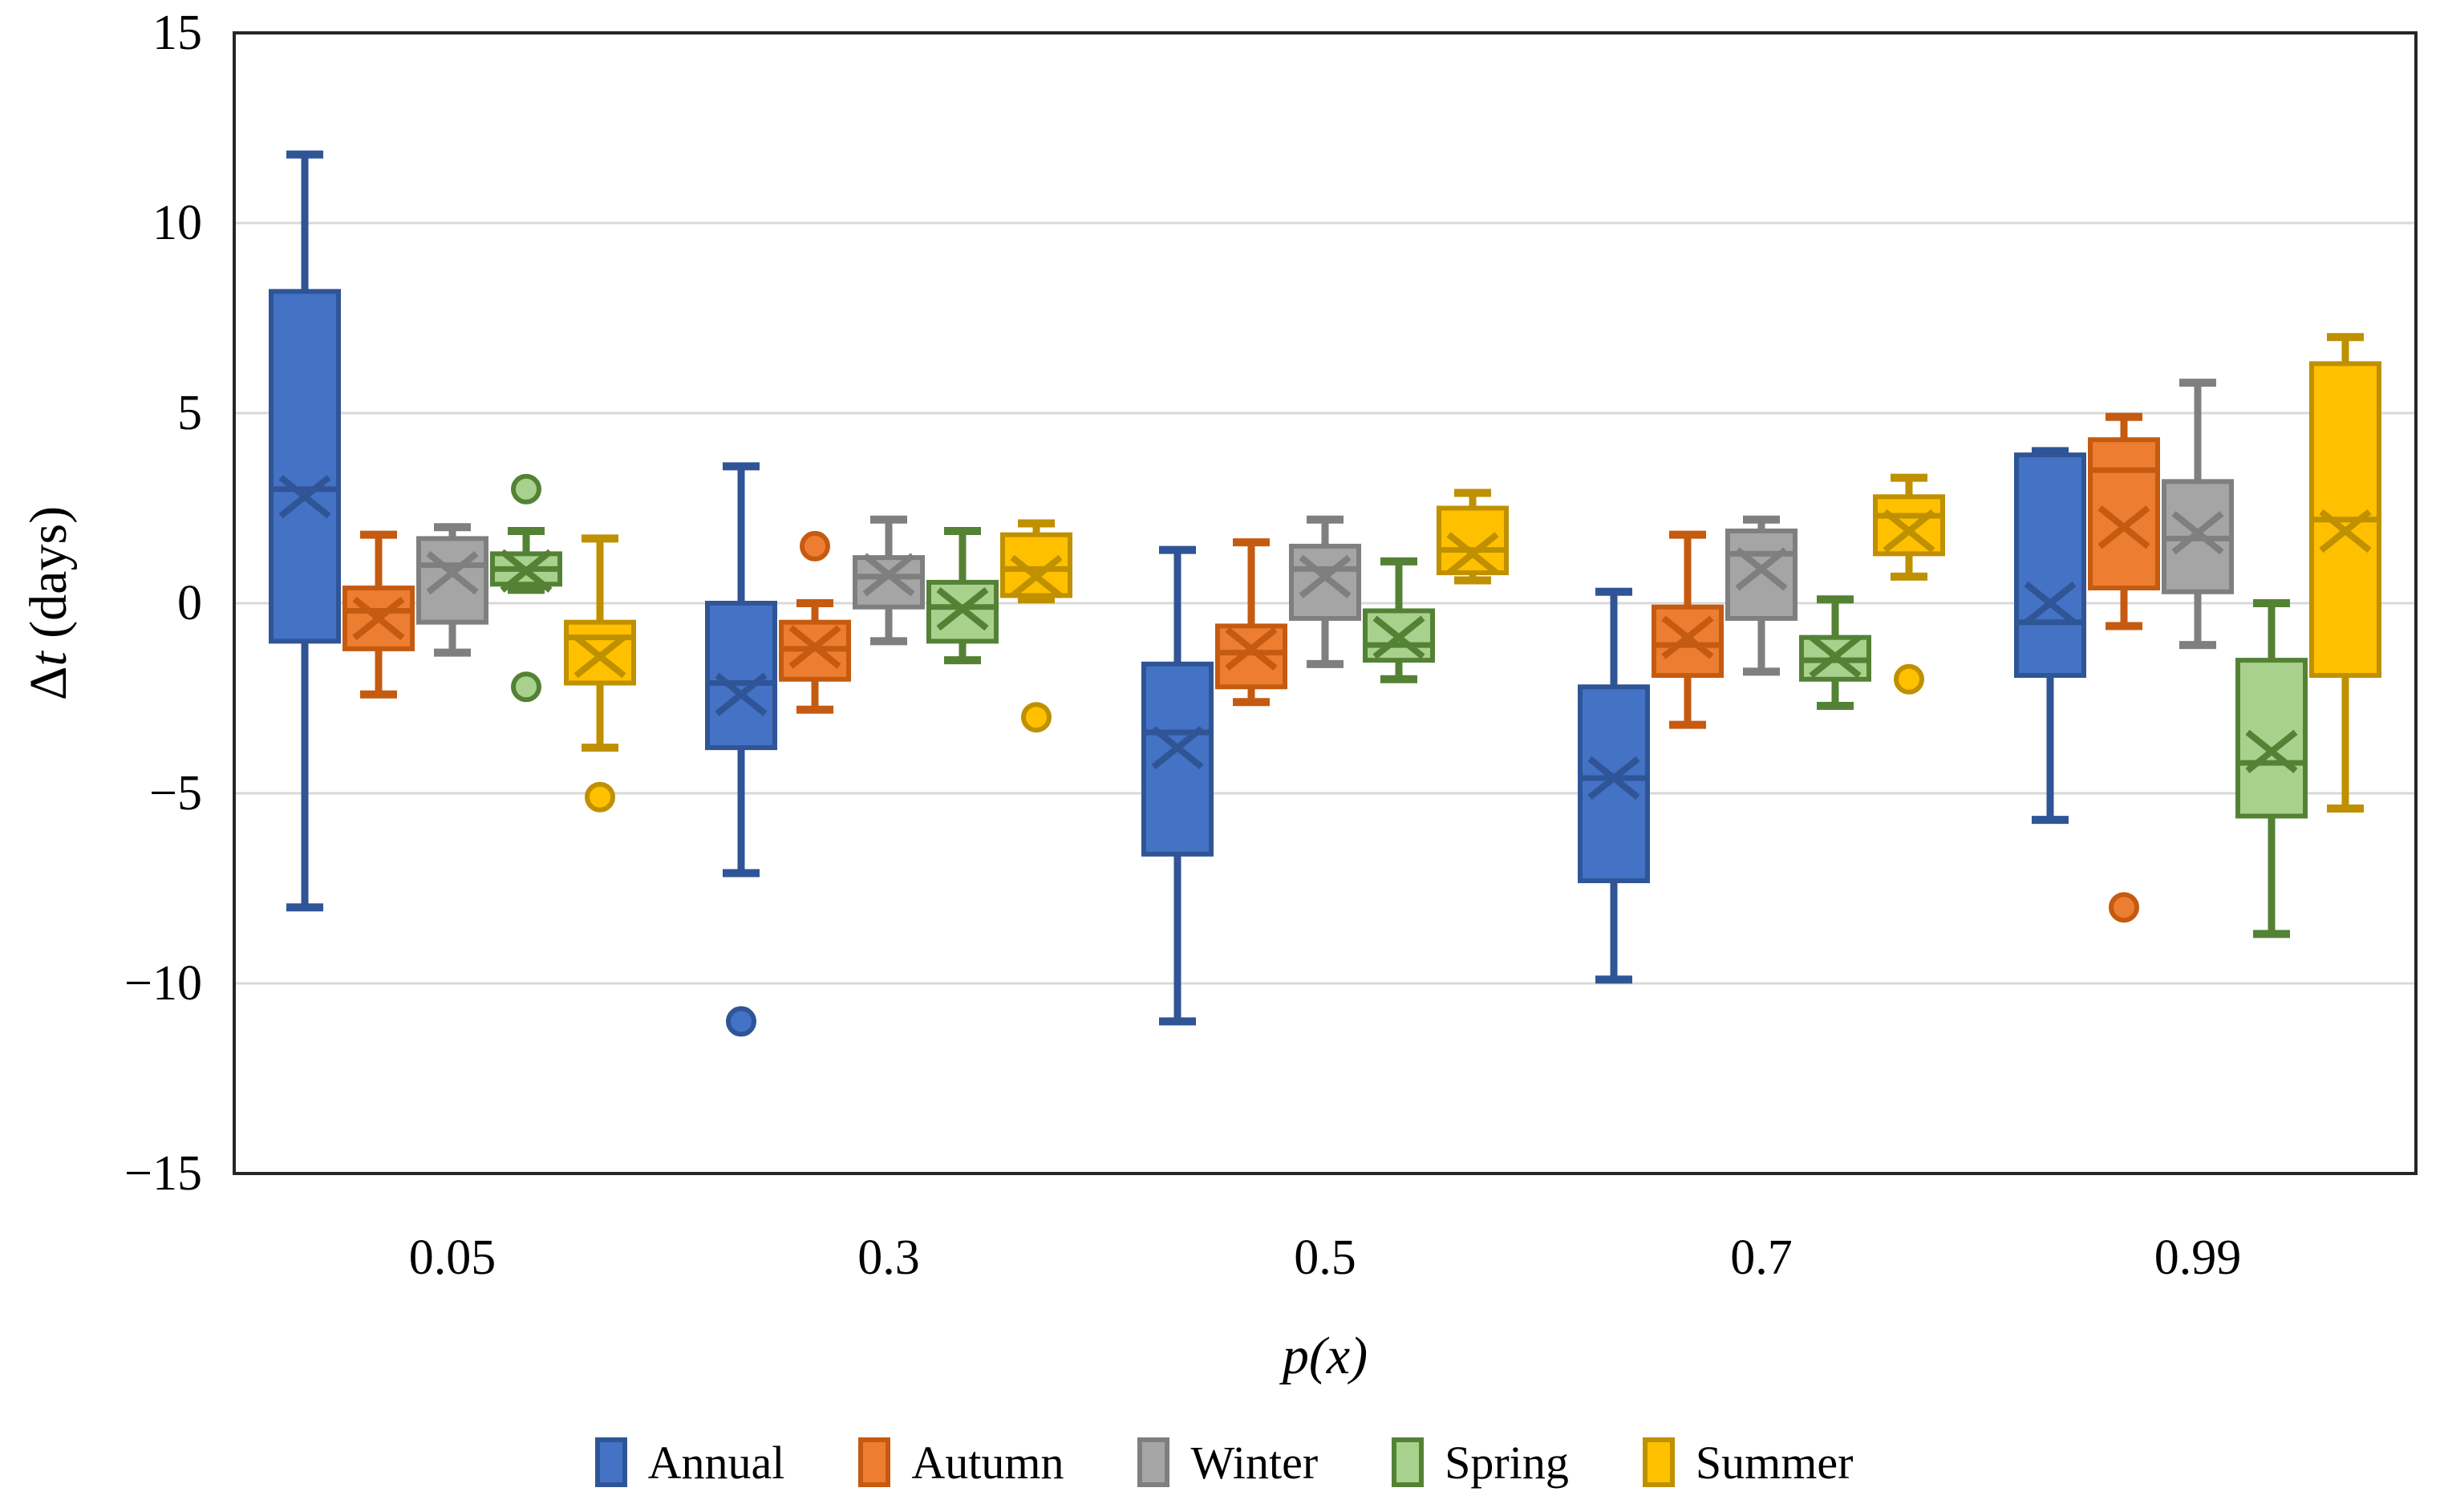 This screenshot has width=2448, height=1512. I want to click on box-annual-0.5, so click(1177, 785).